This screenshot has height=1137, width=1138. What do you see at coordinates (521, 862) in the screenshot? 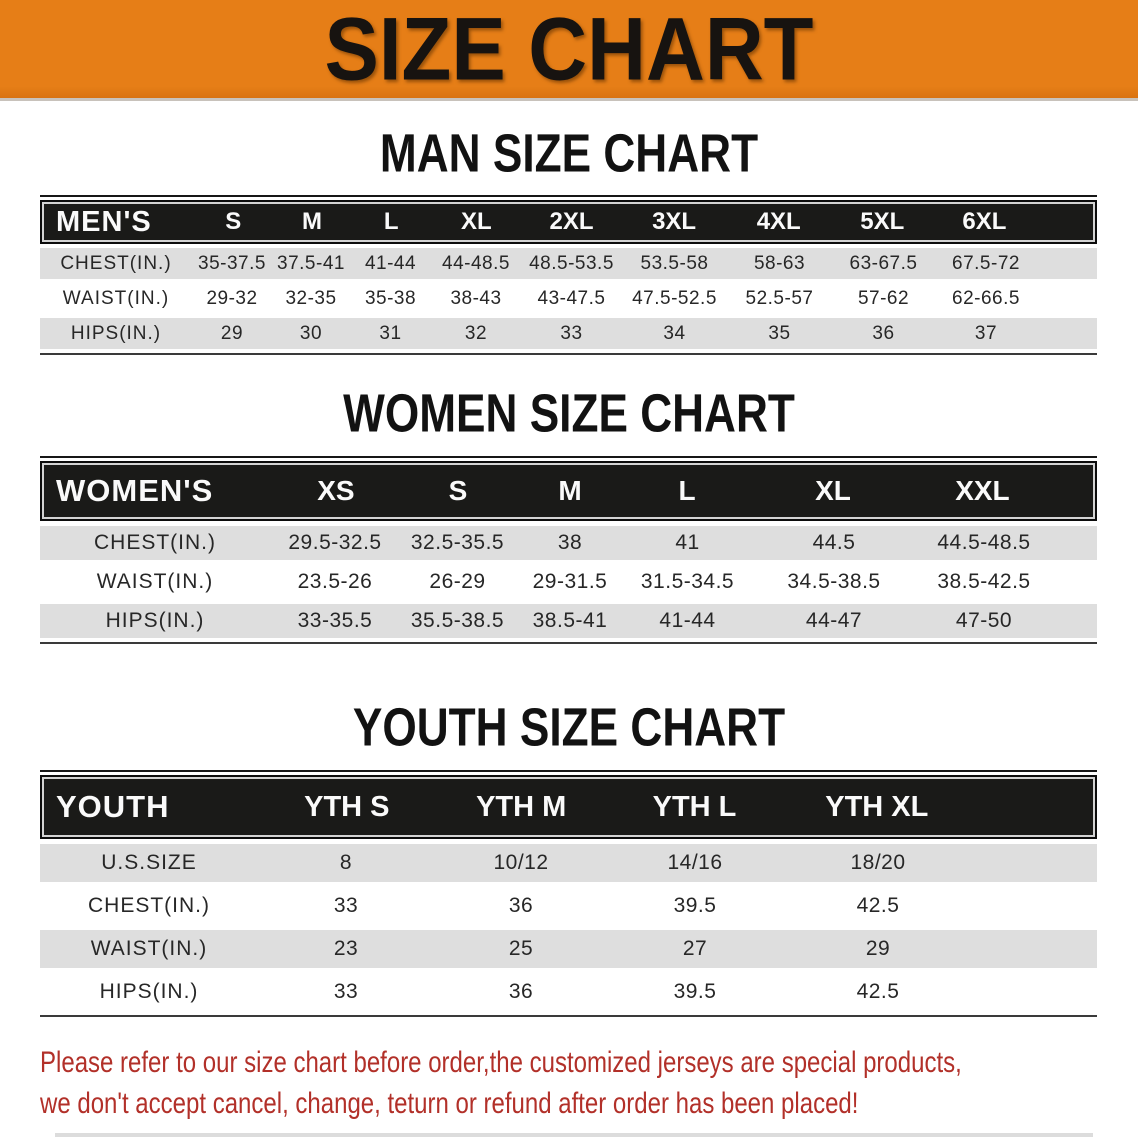
I see `measurement-value: 10/12` at bounding box center [521, 862].